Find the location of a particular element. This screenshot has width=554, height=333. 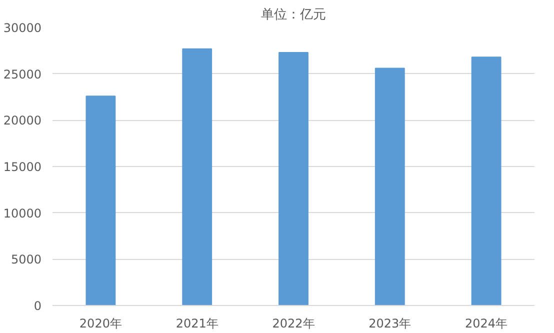

x-tick-label: 2021年 is located at coordinates (197, 323).